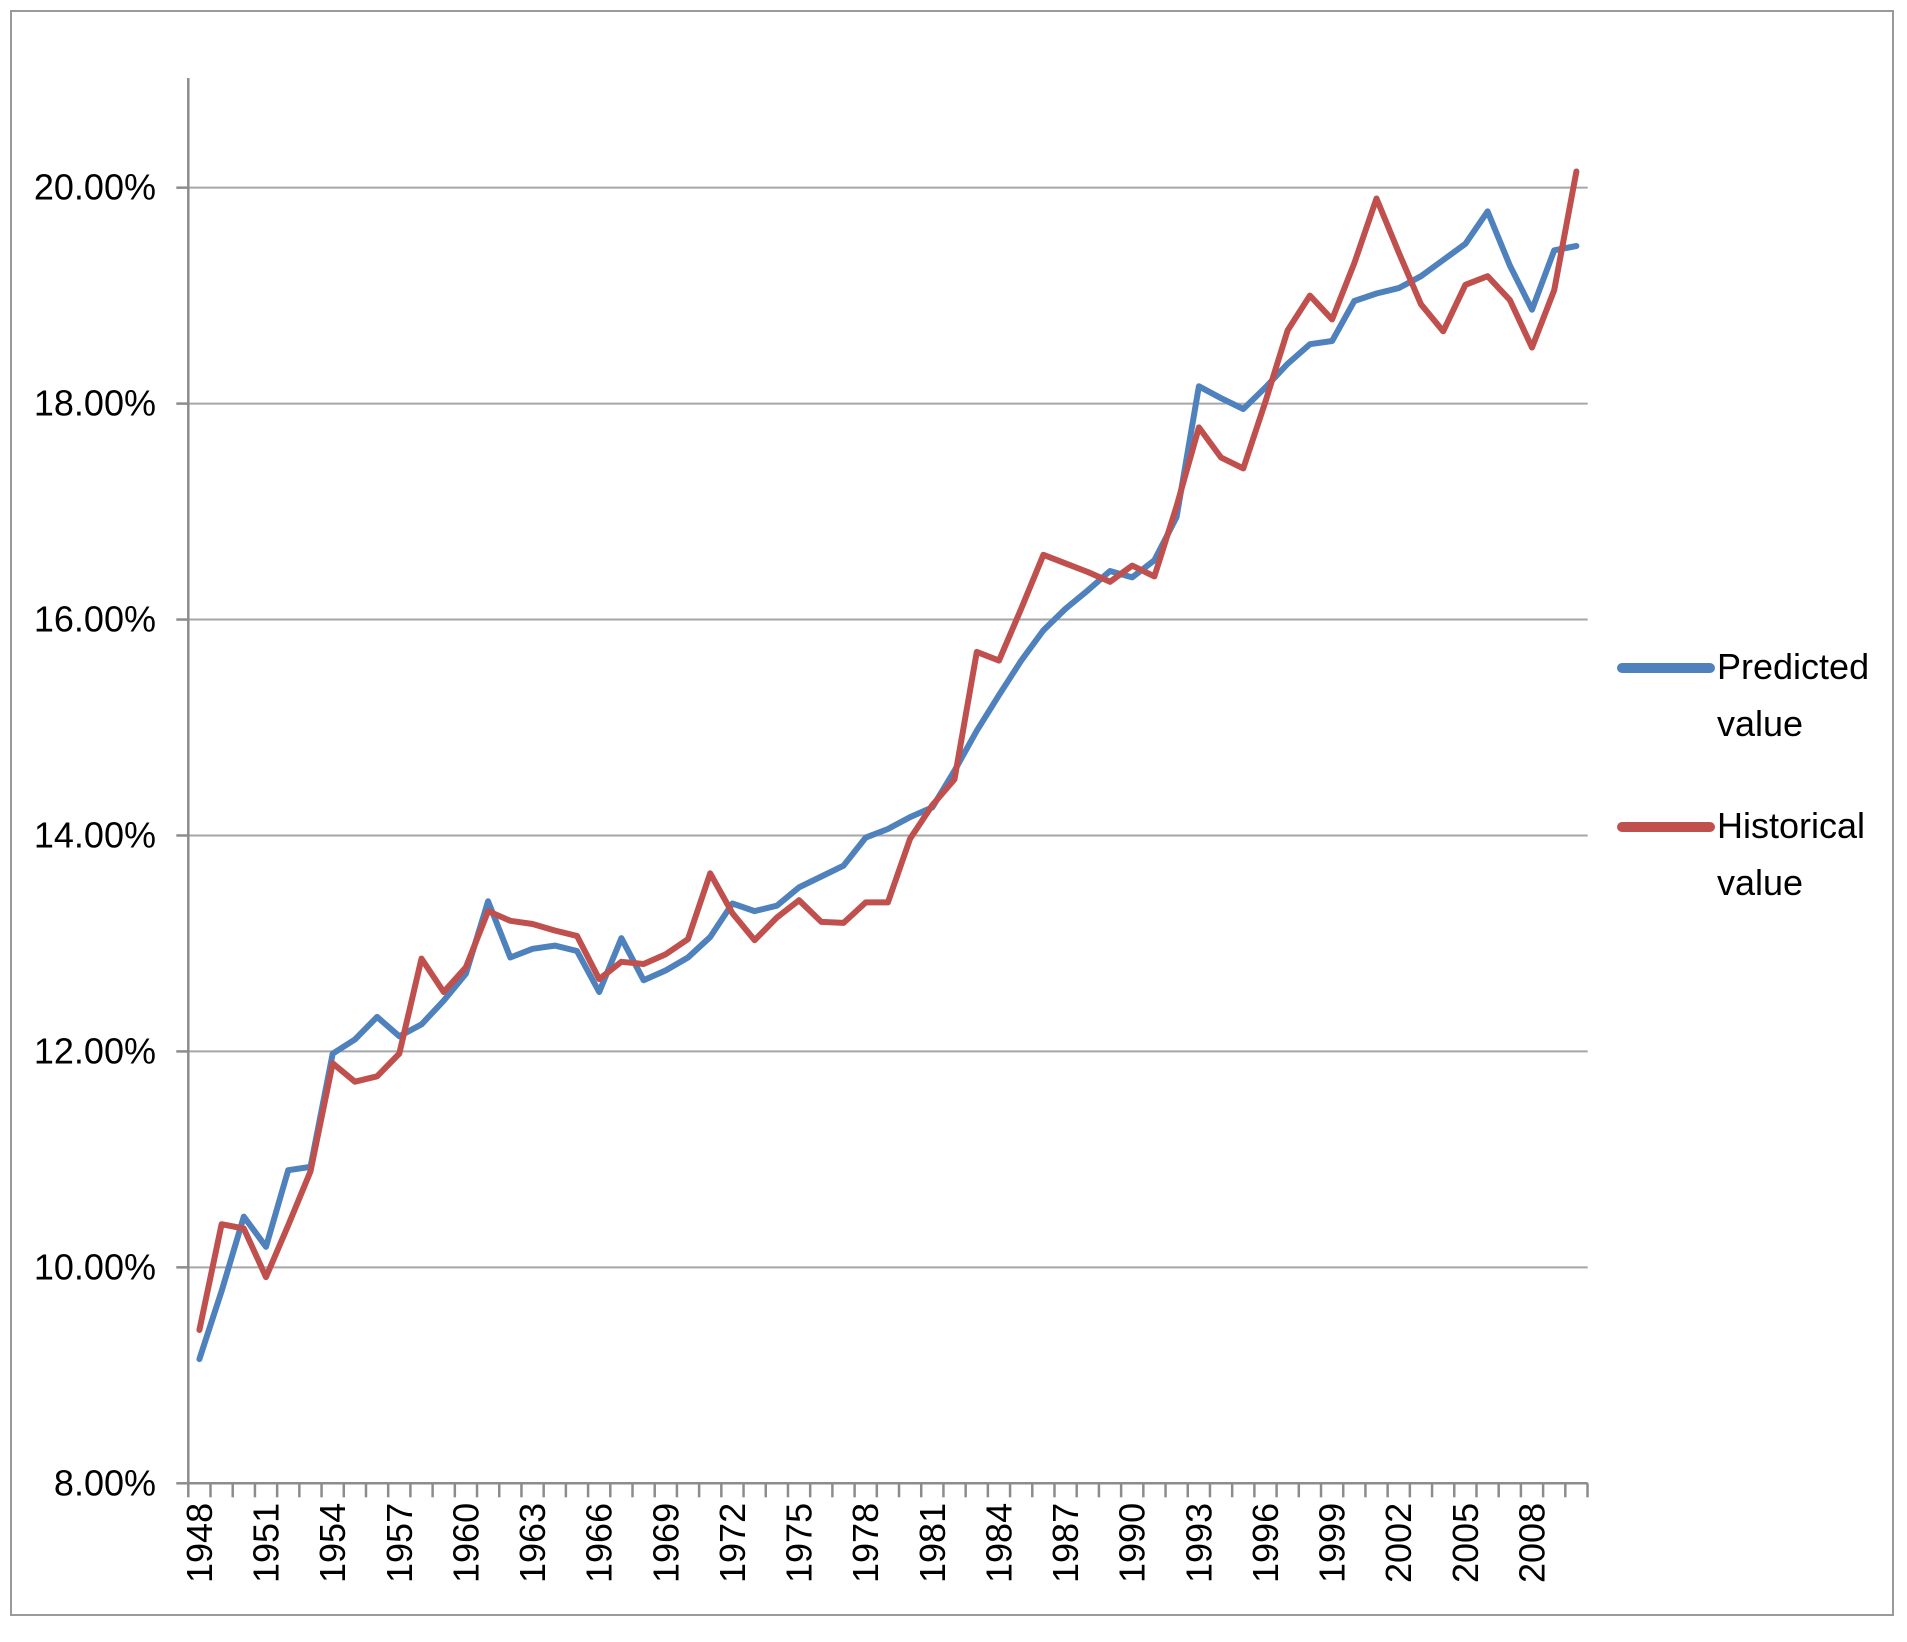 Image resolution: width=1907 pixels, height=1642 pixels. I want to click on x-axis-label: 2002, so click(1398, 1543).